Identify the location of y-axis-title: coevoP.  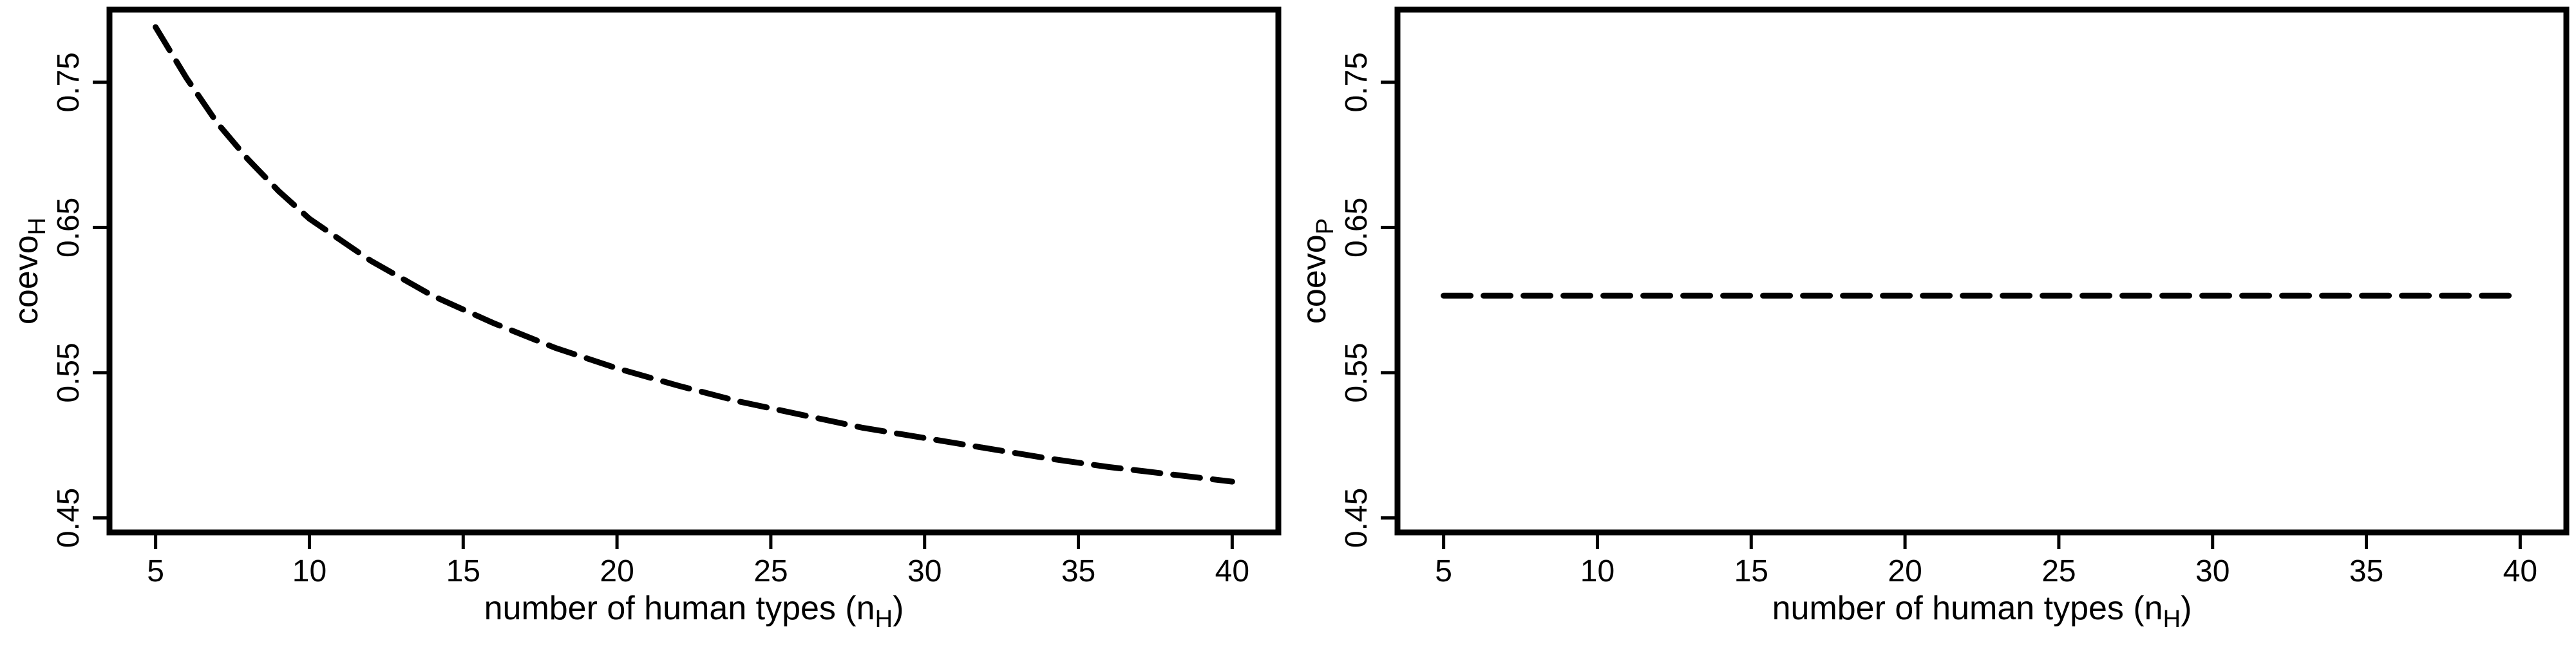
(1318, 271).